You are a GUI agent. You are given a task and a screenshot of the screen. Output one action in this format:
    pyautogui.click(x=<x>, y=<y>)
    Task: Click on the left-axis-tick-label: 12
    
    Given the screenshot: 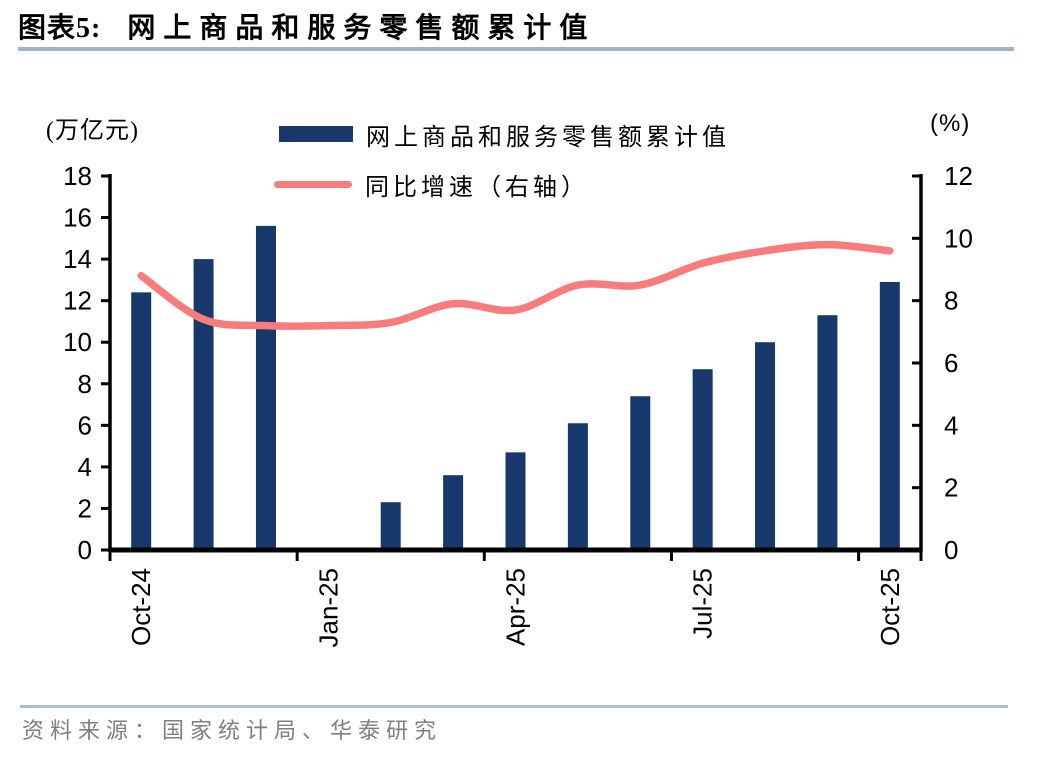 What is the action you would take?
    pyautogui.click(x=77, y=301)
    